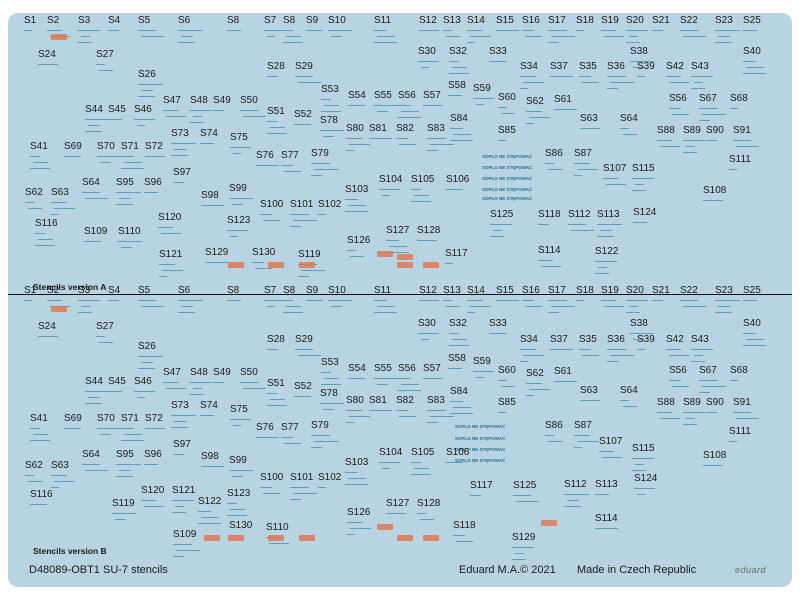 Image resolution: width=800 pixels, height=600 pixels. Describe the element at coordinates (302, 204) in the screenshot. I see `version-a-stencil-label: S101` at that location.